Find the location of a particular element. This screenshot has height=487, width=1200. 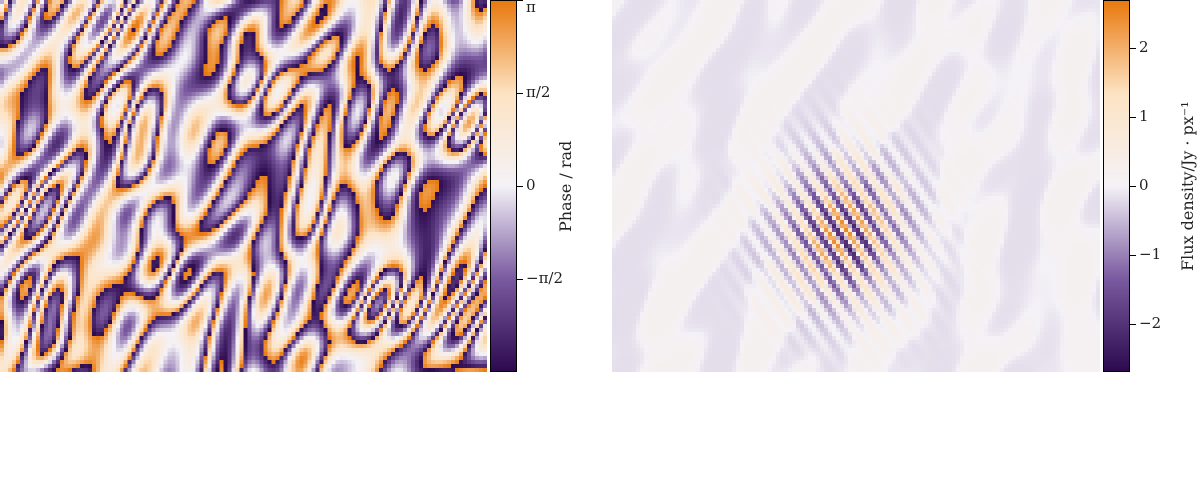

phase-colorbar is located at coordinates (503, 186).